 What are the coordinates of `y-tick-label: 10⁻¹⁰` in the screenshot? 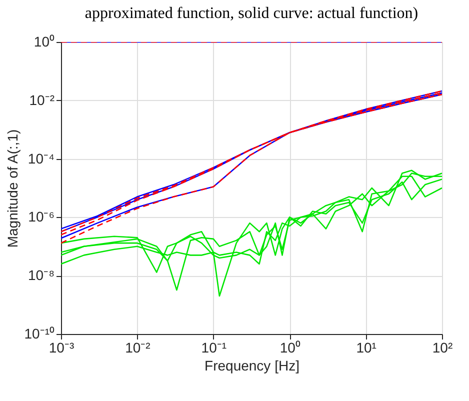 It's located at (39, 334).